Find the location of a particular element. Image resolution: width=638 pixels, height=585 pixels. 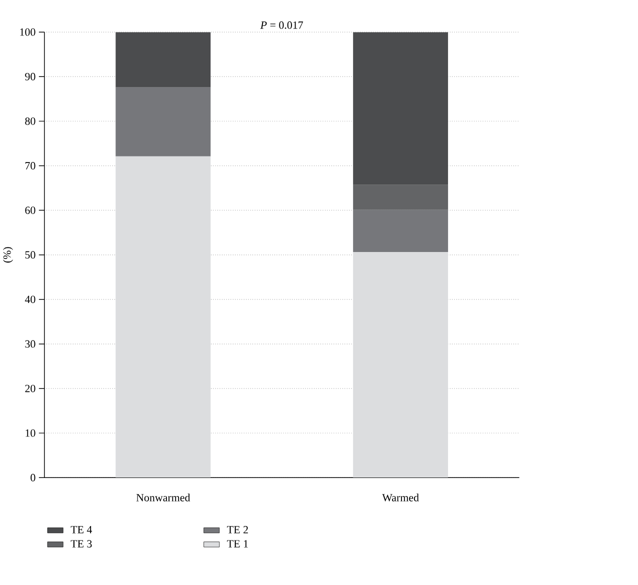

y-tick-label: 70 is located at coordinates (30, 166).